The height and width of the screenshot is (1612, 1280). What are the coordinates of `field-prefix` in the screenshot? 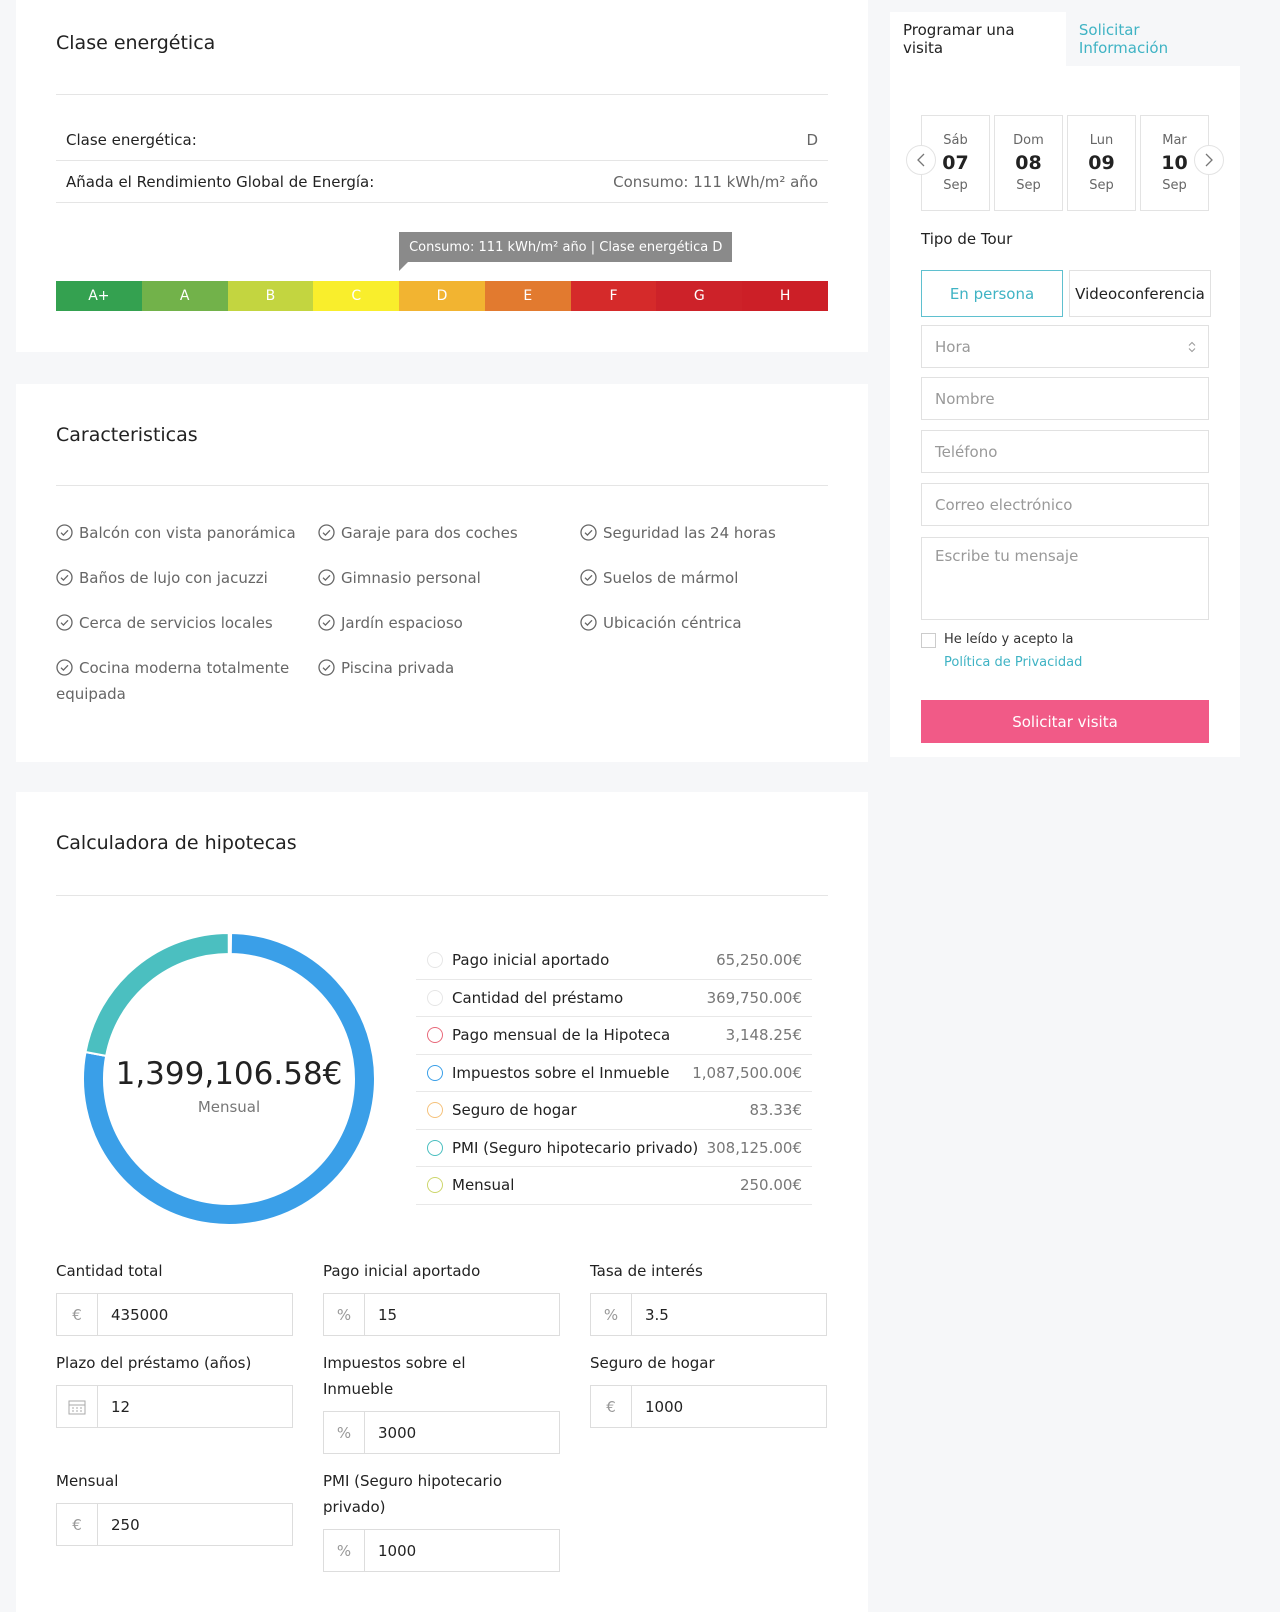 It's located at (77, 1406).